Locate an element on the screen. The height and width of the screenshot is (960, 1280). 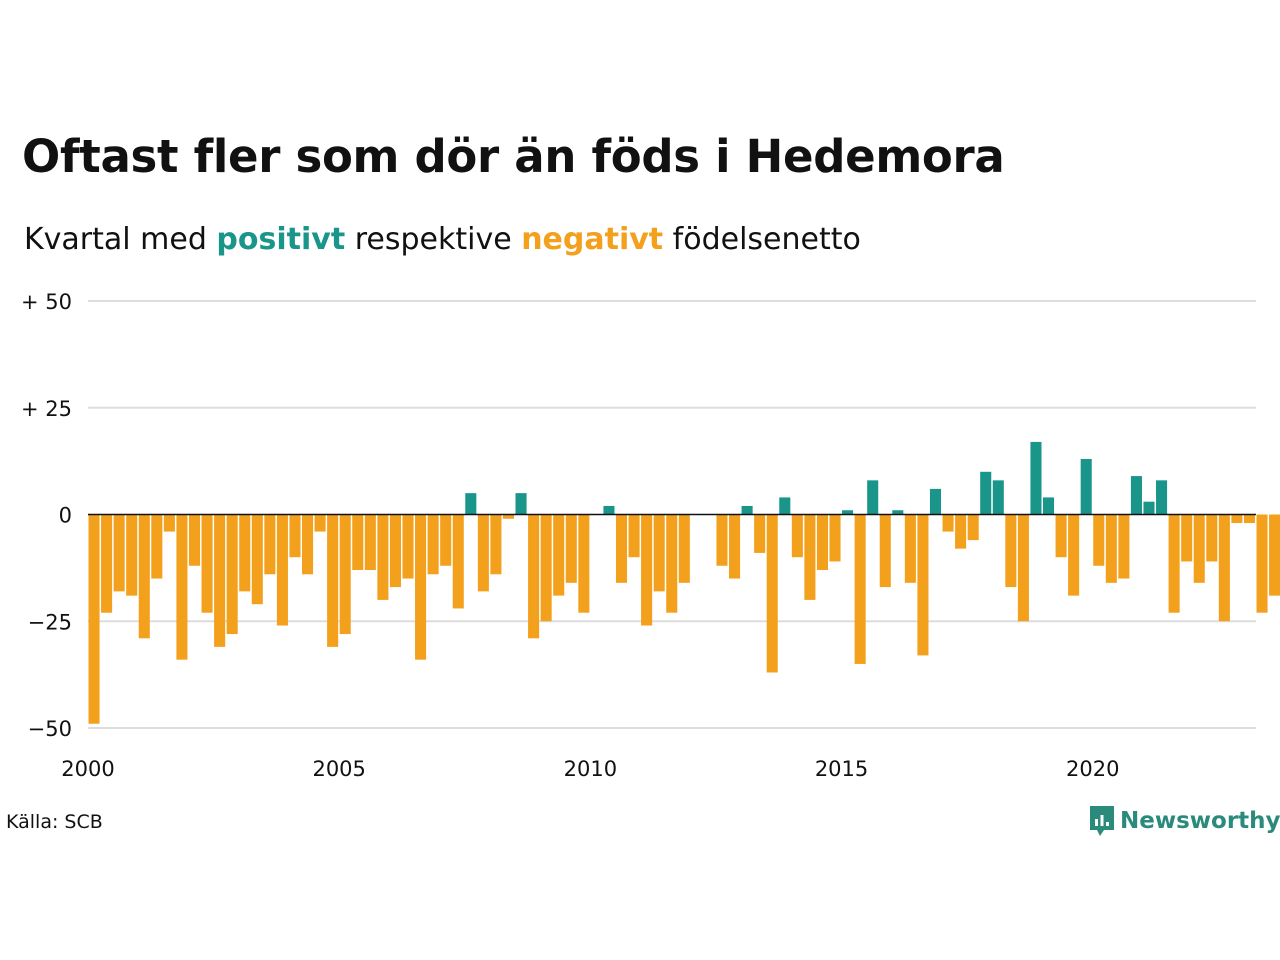
x-tick-label: 2000 is located at coordinates (87, 769).